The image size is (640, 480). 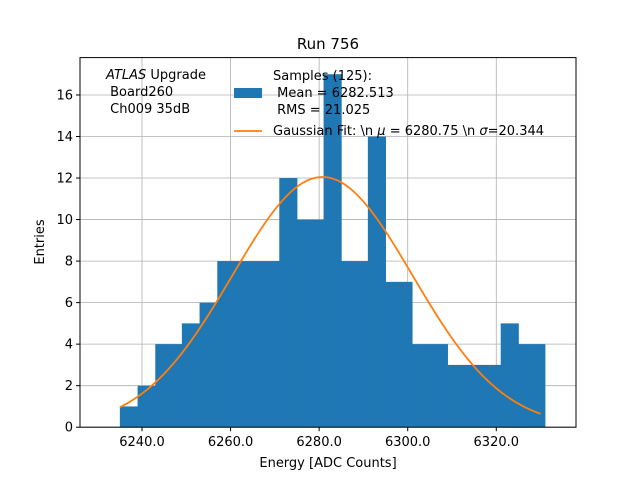 I want to click on y-tick-label-3: 6, so click(x=69, y=303).